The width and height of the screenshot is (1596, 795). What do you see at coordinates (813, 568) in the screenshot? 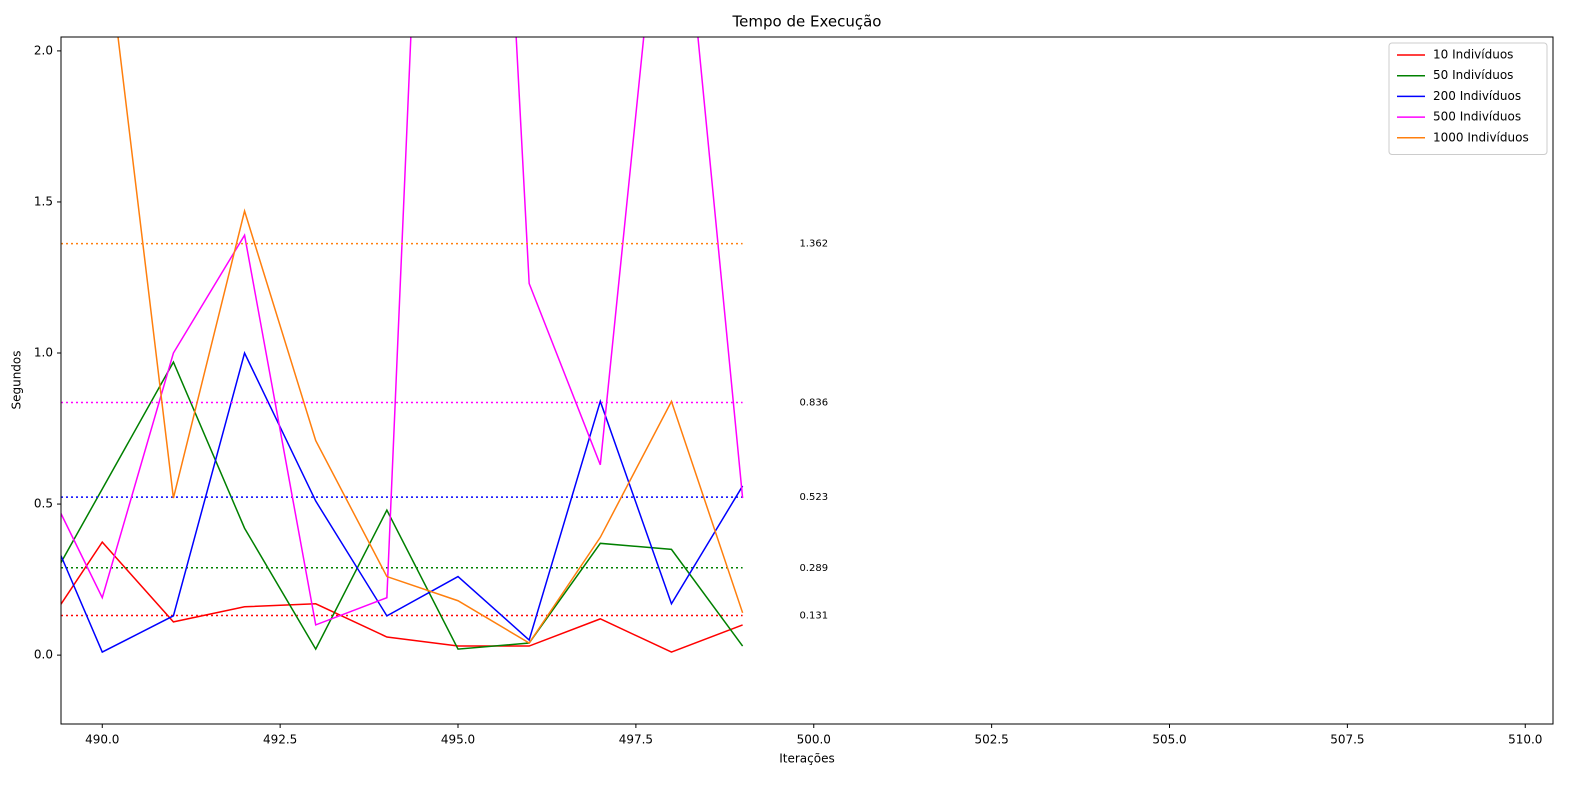
I see `mean-label: 0.289` at bounding box center [813, 568].